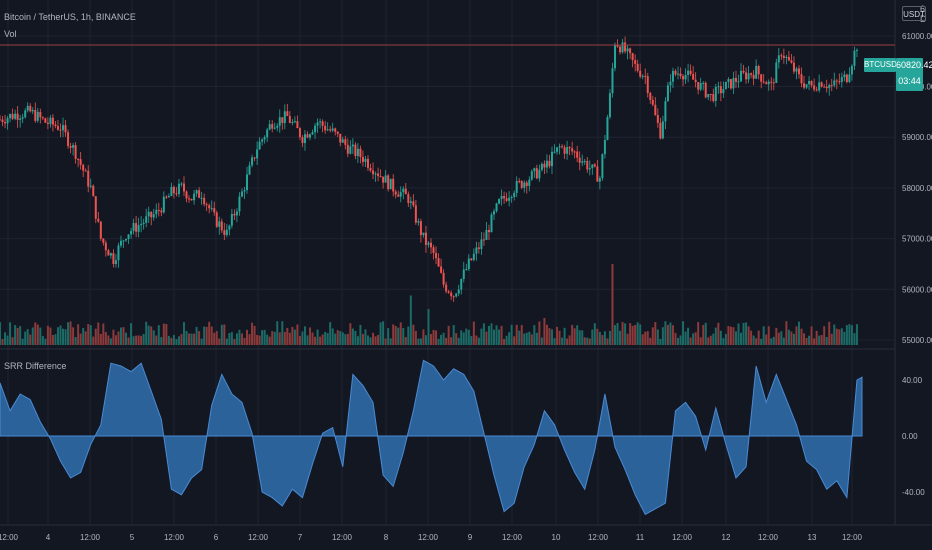  I want to click on indicator-axis: 40.00 0.00 -40.00, so click(913, 436).